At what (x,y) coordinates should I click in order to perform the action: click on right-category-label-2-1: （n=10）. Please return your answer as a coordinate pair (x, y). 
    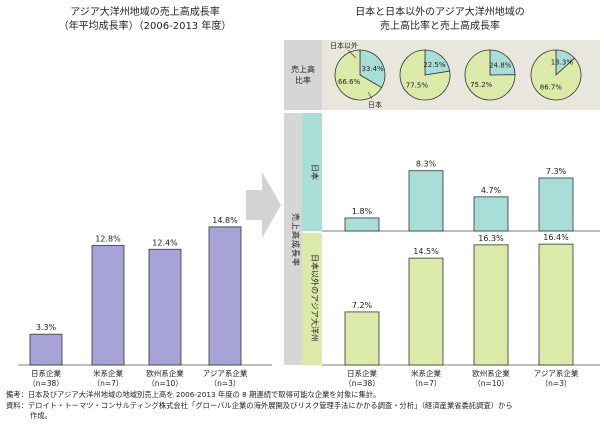
    Looking at the image, I should click on (491, 383).